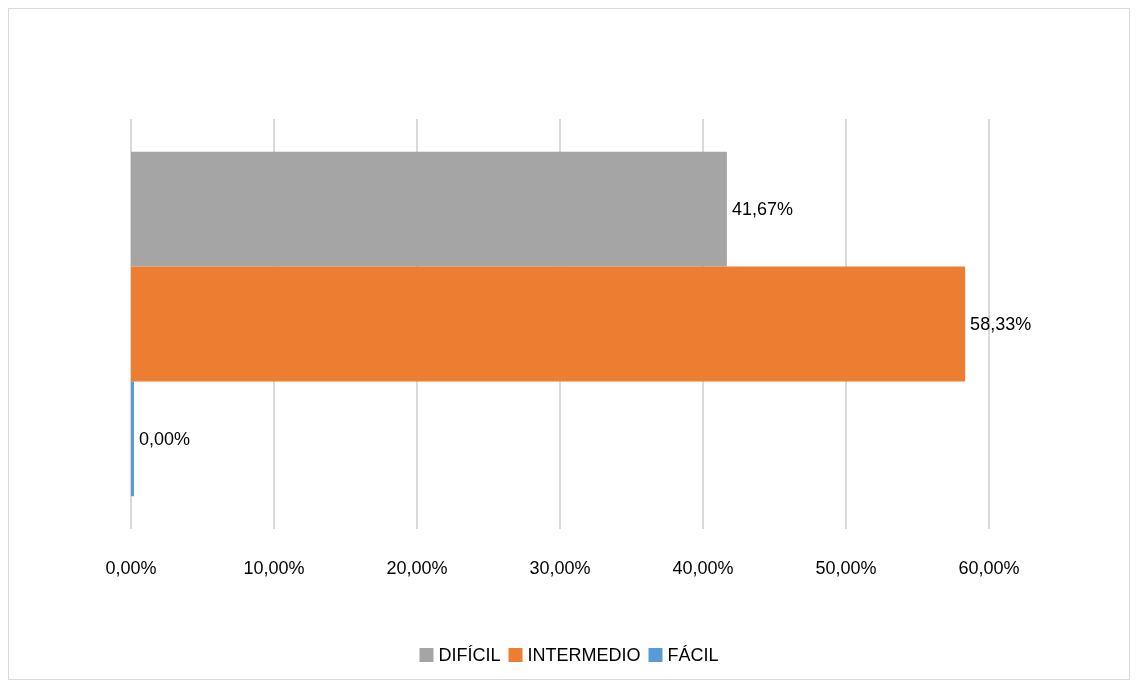 The height and width of the screenshot is (691, 1143). I want to click on legend-label: DIFÍCIL, so click(469, 655).